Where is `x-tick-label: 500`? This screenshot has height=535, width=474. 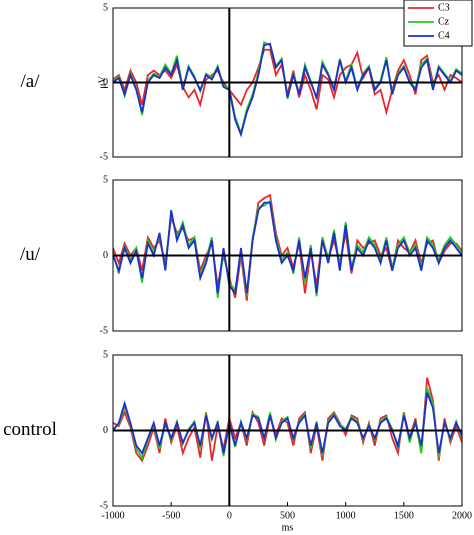 x-tick-label: 500 is located at coordinates (287, 515).